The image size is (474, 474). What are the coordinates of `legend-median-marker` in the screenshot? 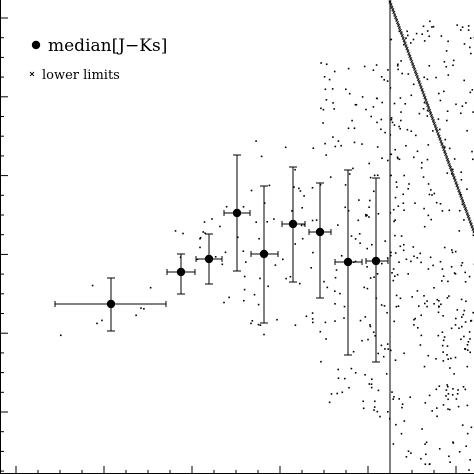 It's located at (36, 45).